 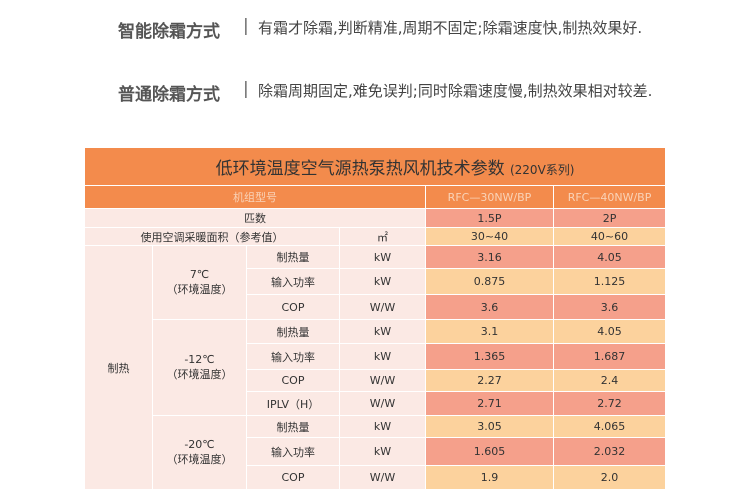 What do you see at coordinates (199, 367) in the screenshot?
I see `temp-label: -12℃ （环境温度）` at bounding box center [199, 367].